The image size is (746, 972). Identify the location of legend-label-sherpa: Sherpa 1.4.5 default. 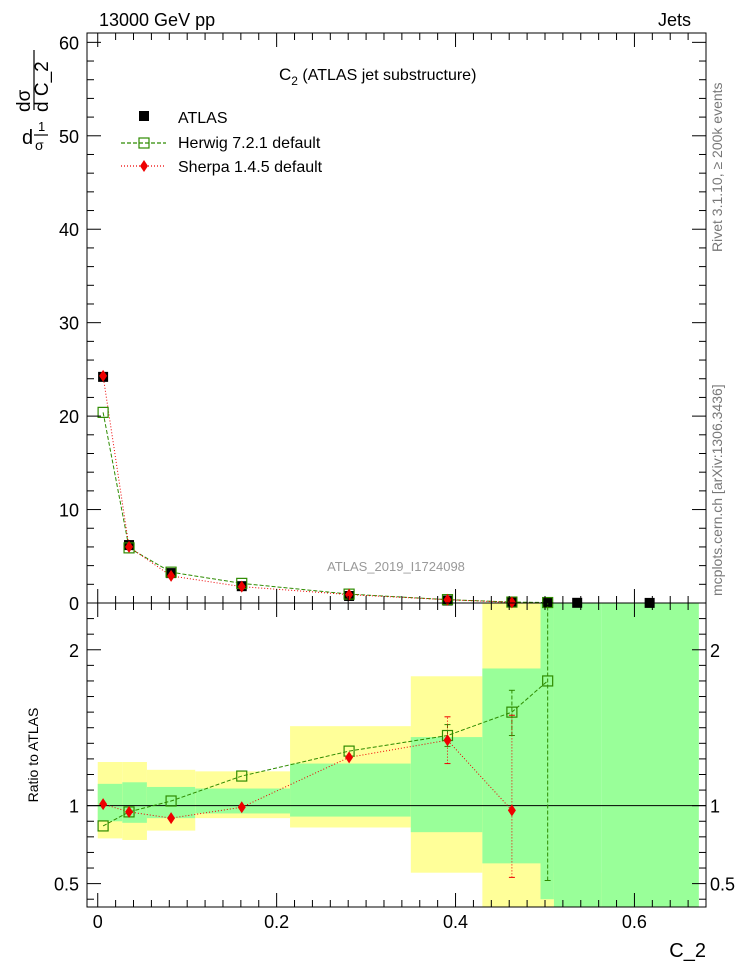
(250, 167).